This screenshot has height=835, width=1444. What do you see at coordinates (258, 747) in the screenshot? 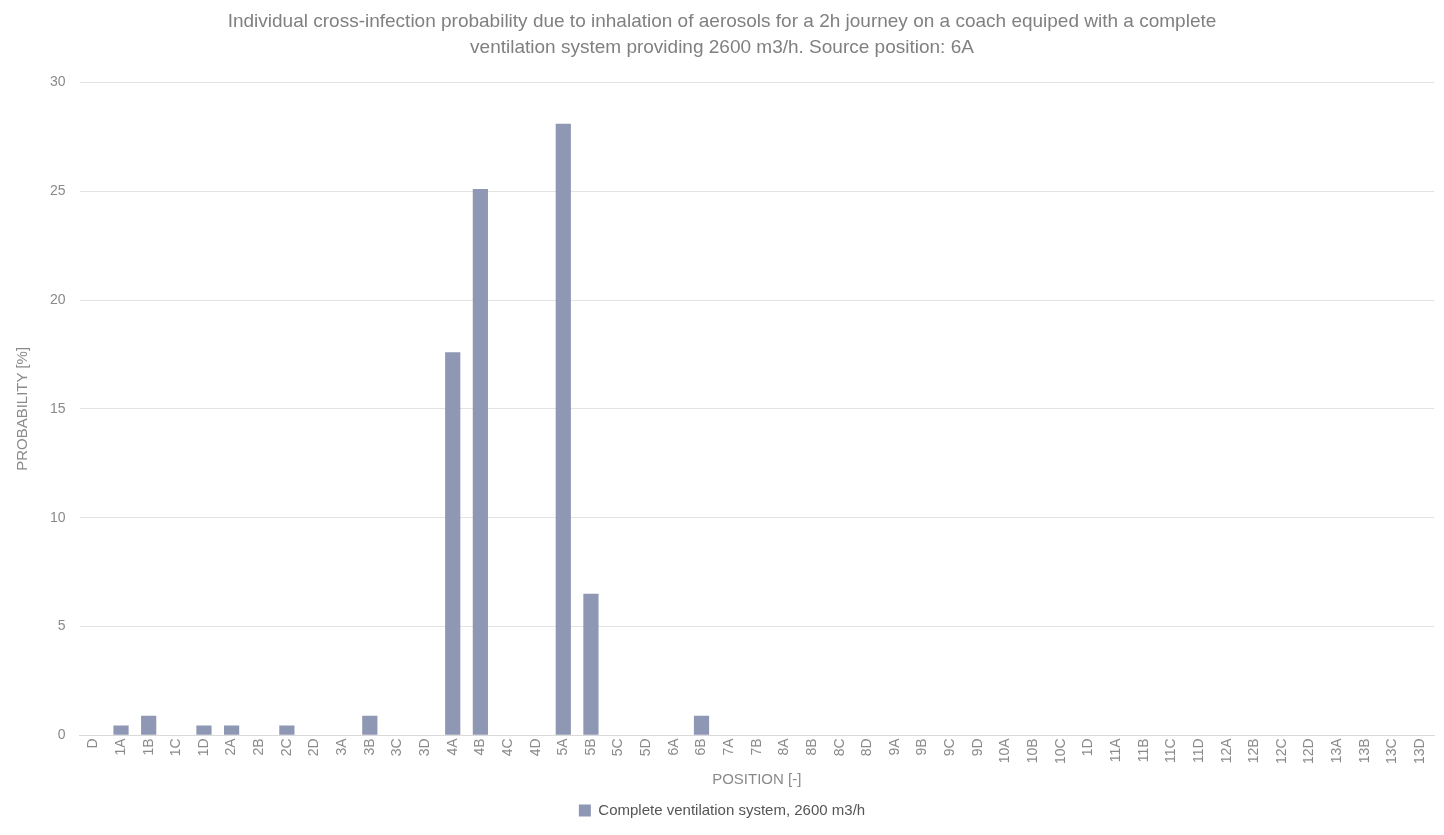
I see `x-tick-label: 2B` at bounding box center [258, 747].